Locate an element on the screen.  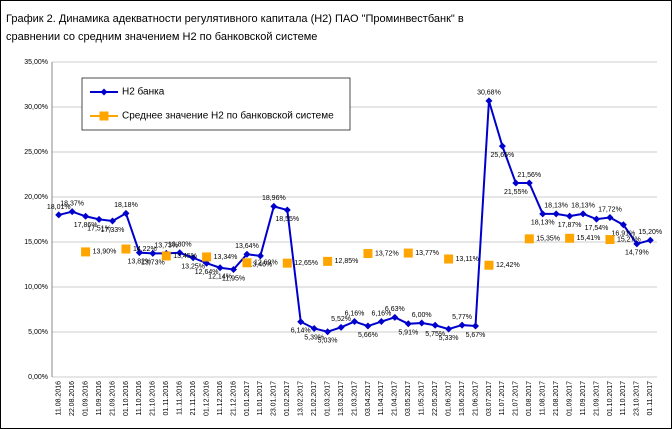
data-label: 5,66% is located at coordinates (368, 335).